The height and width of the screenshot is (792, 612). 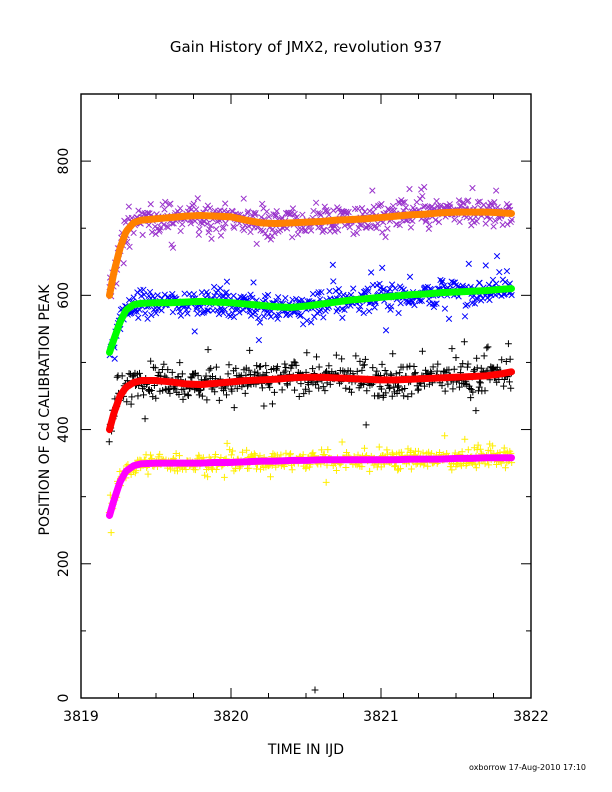 I want to click on y-tick-label: 0, so click(x=64, y=698).